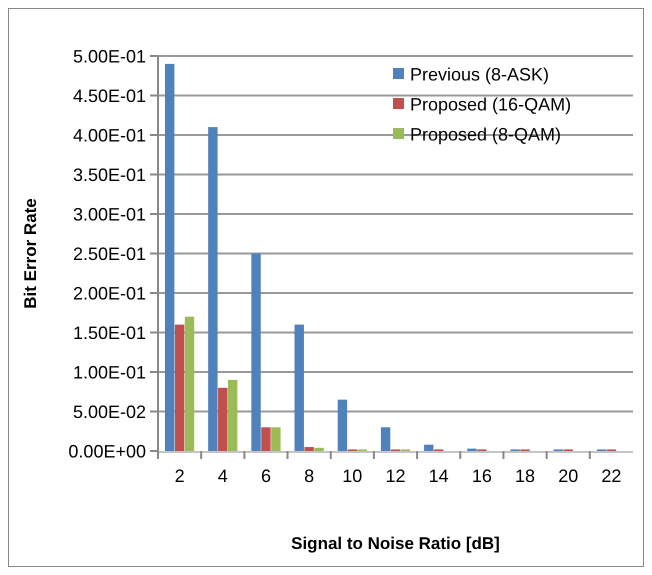  I want to click on y-tick-label: 5.00E-02, so click(109, 412).